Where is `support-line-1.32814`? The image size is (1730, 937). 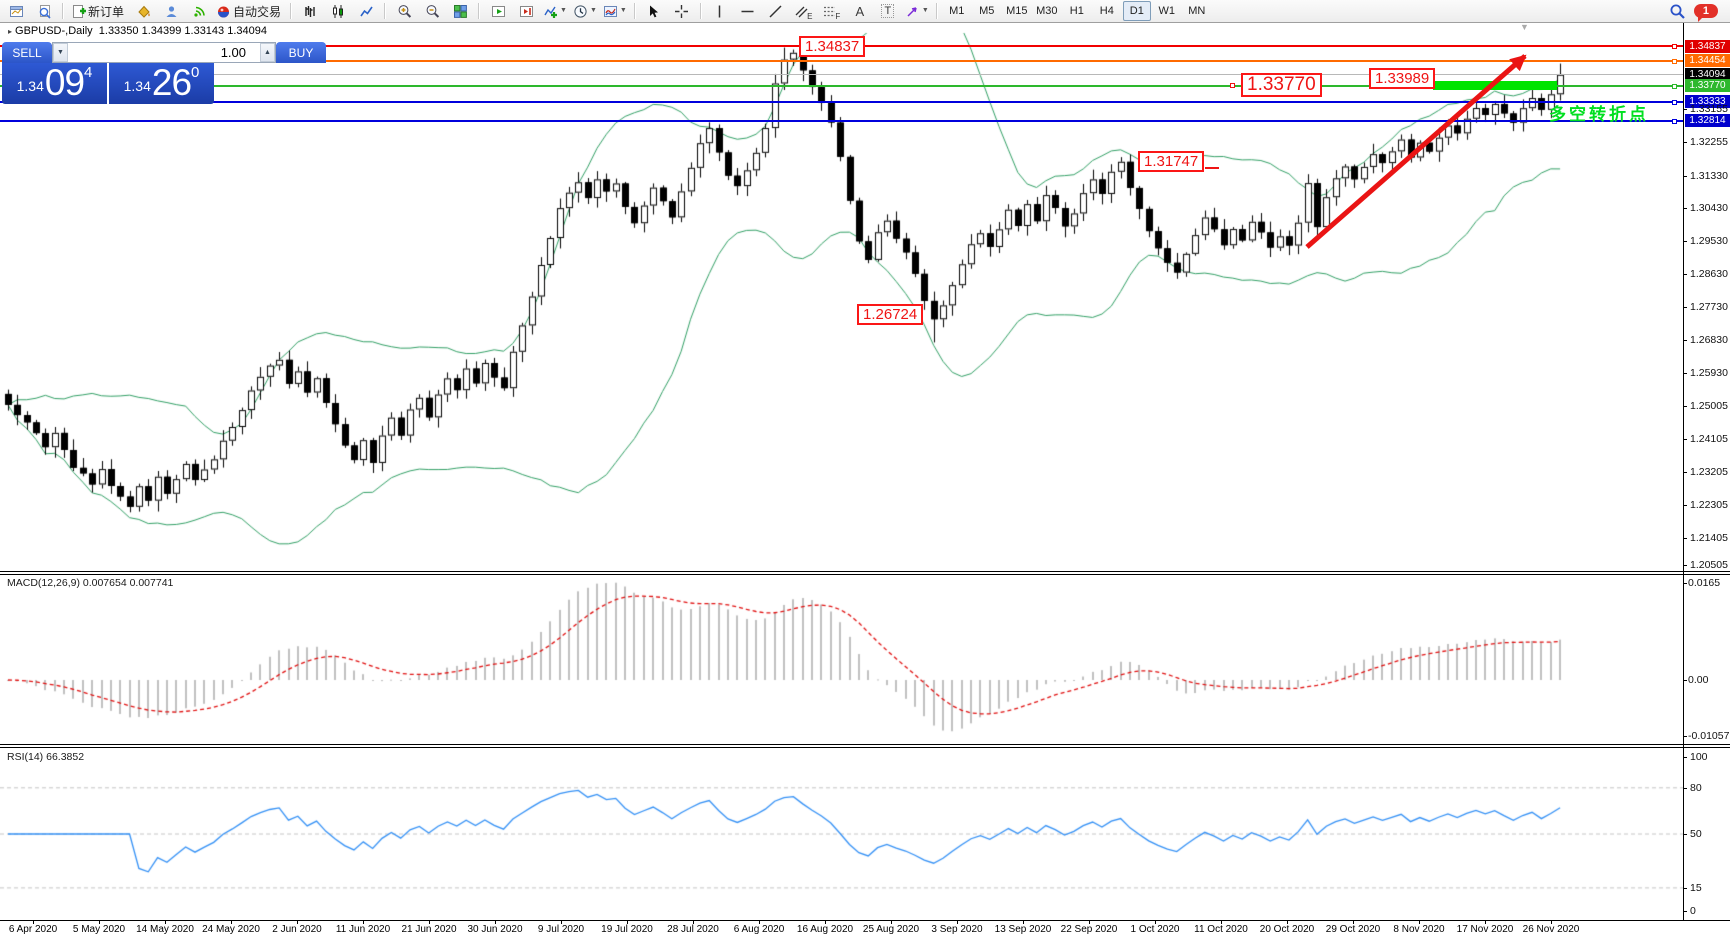 support-line-1.32814 is located at coordinates (841, 121).